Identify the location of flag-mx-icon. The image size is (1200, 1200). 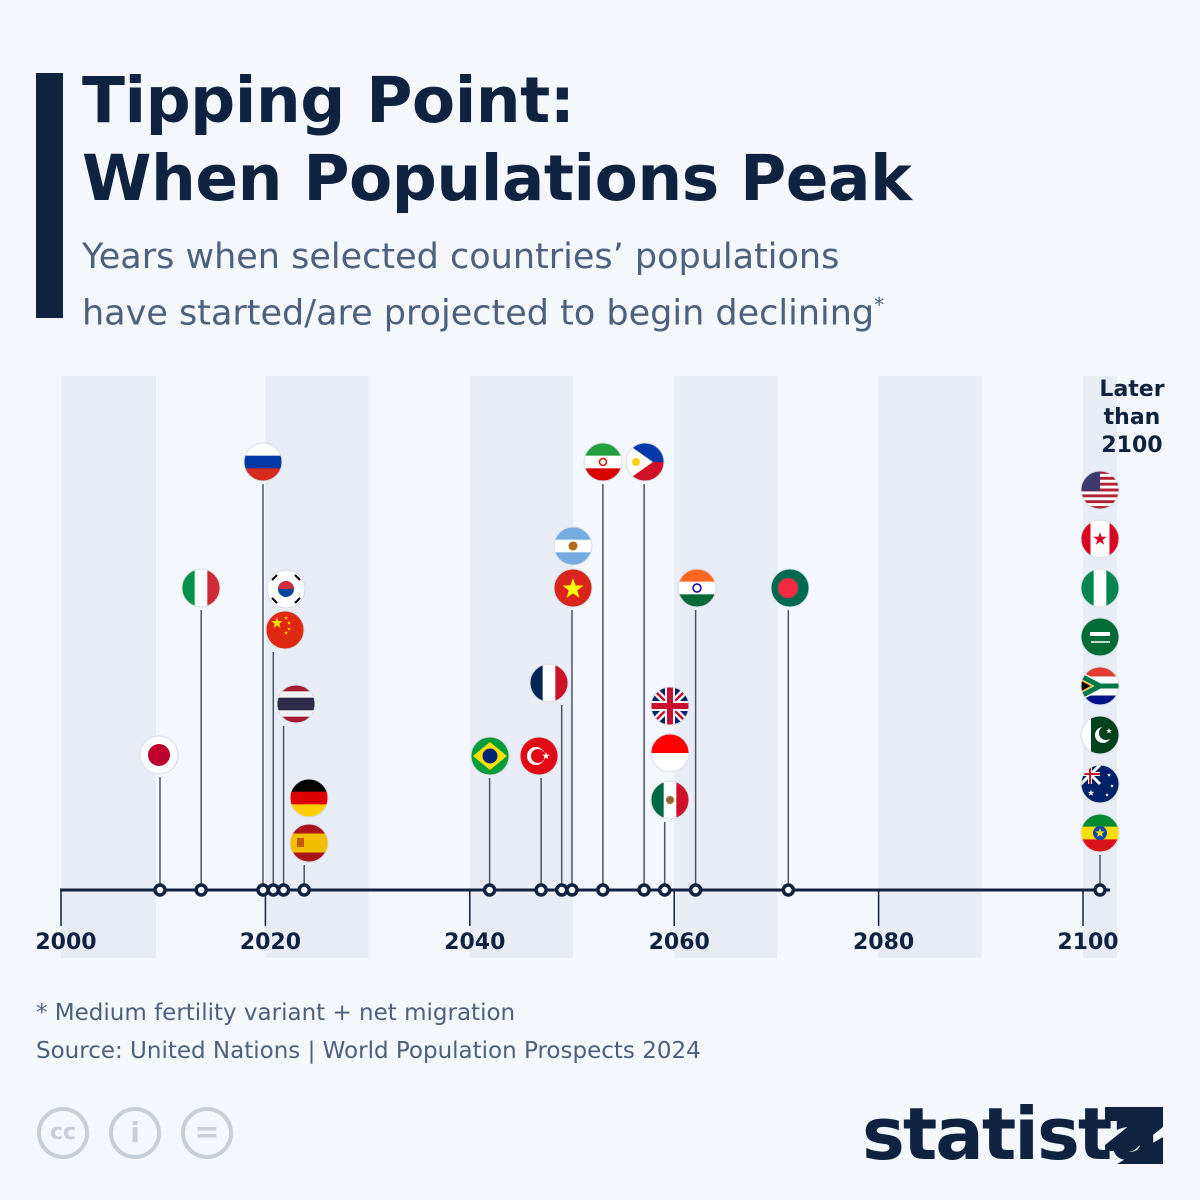
(670, 800).